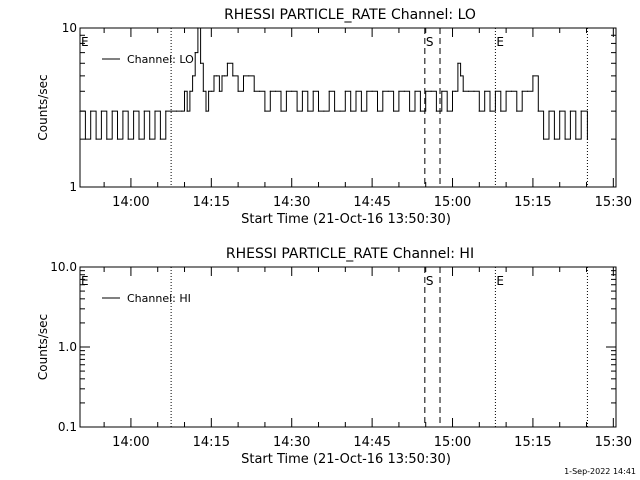  What do you see at coordinates (452, 202) in the screenshot?
I see `x-tick-label: 15:00` at bounding box center [452, 202].